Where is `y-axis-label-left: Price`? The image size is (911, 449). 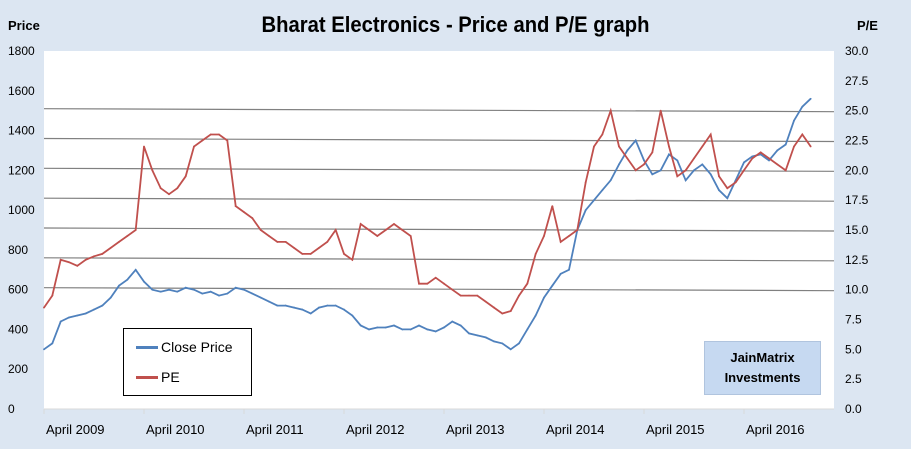
y-axis-label-left: Price is located at coordinates (24, 25).